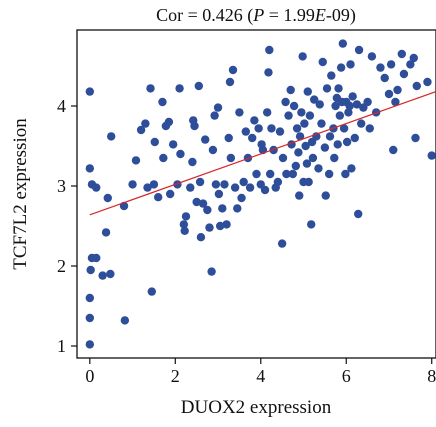  What do you see at coordinates (61, 346) in the screenshot?
I see `y-tick-label: 1` at bounding box center [61, 346].